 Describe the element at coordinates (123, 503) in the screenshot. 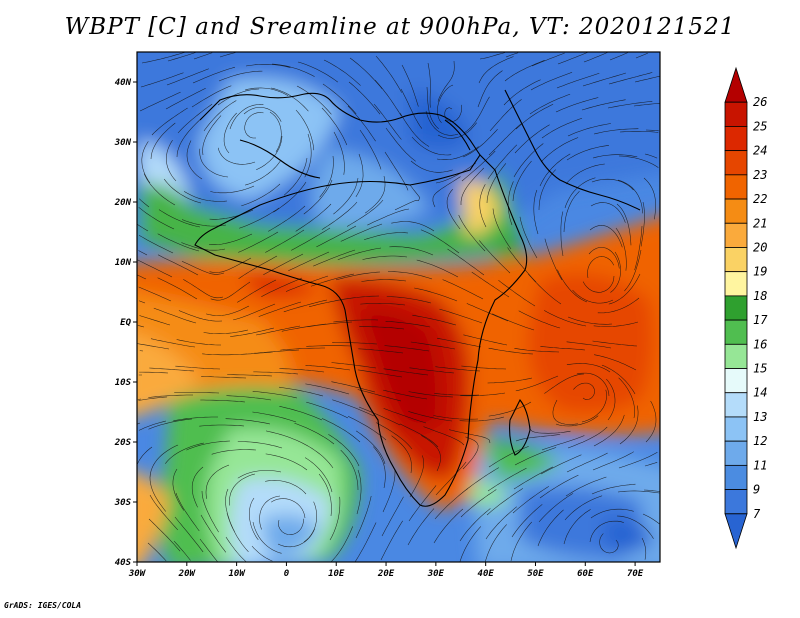

I see `lat-tick-label: 30S` at that location.